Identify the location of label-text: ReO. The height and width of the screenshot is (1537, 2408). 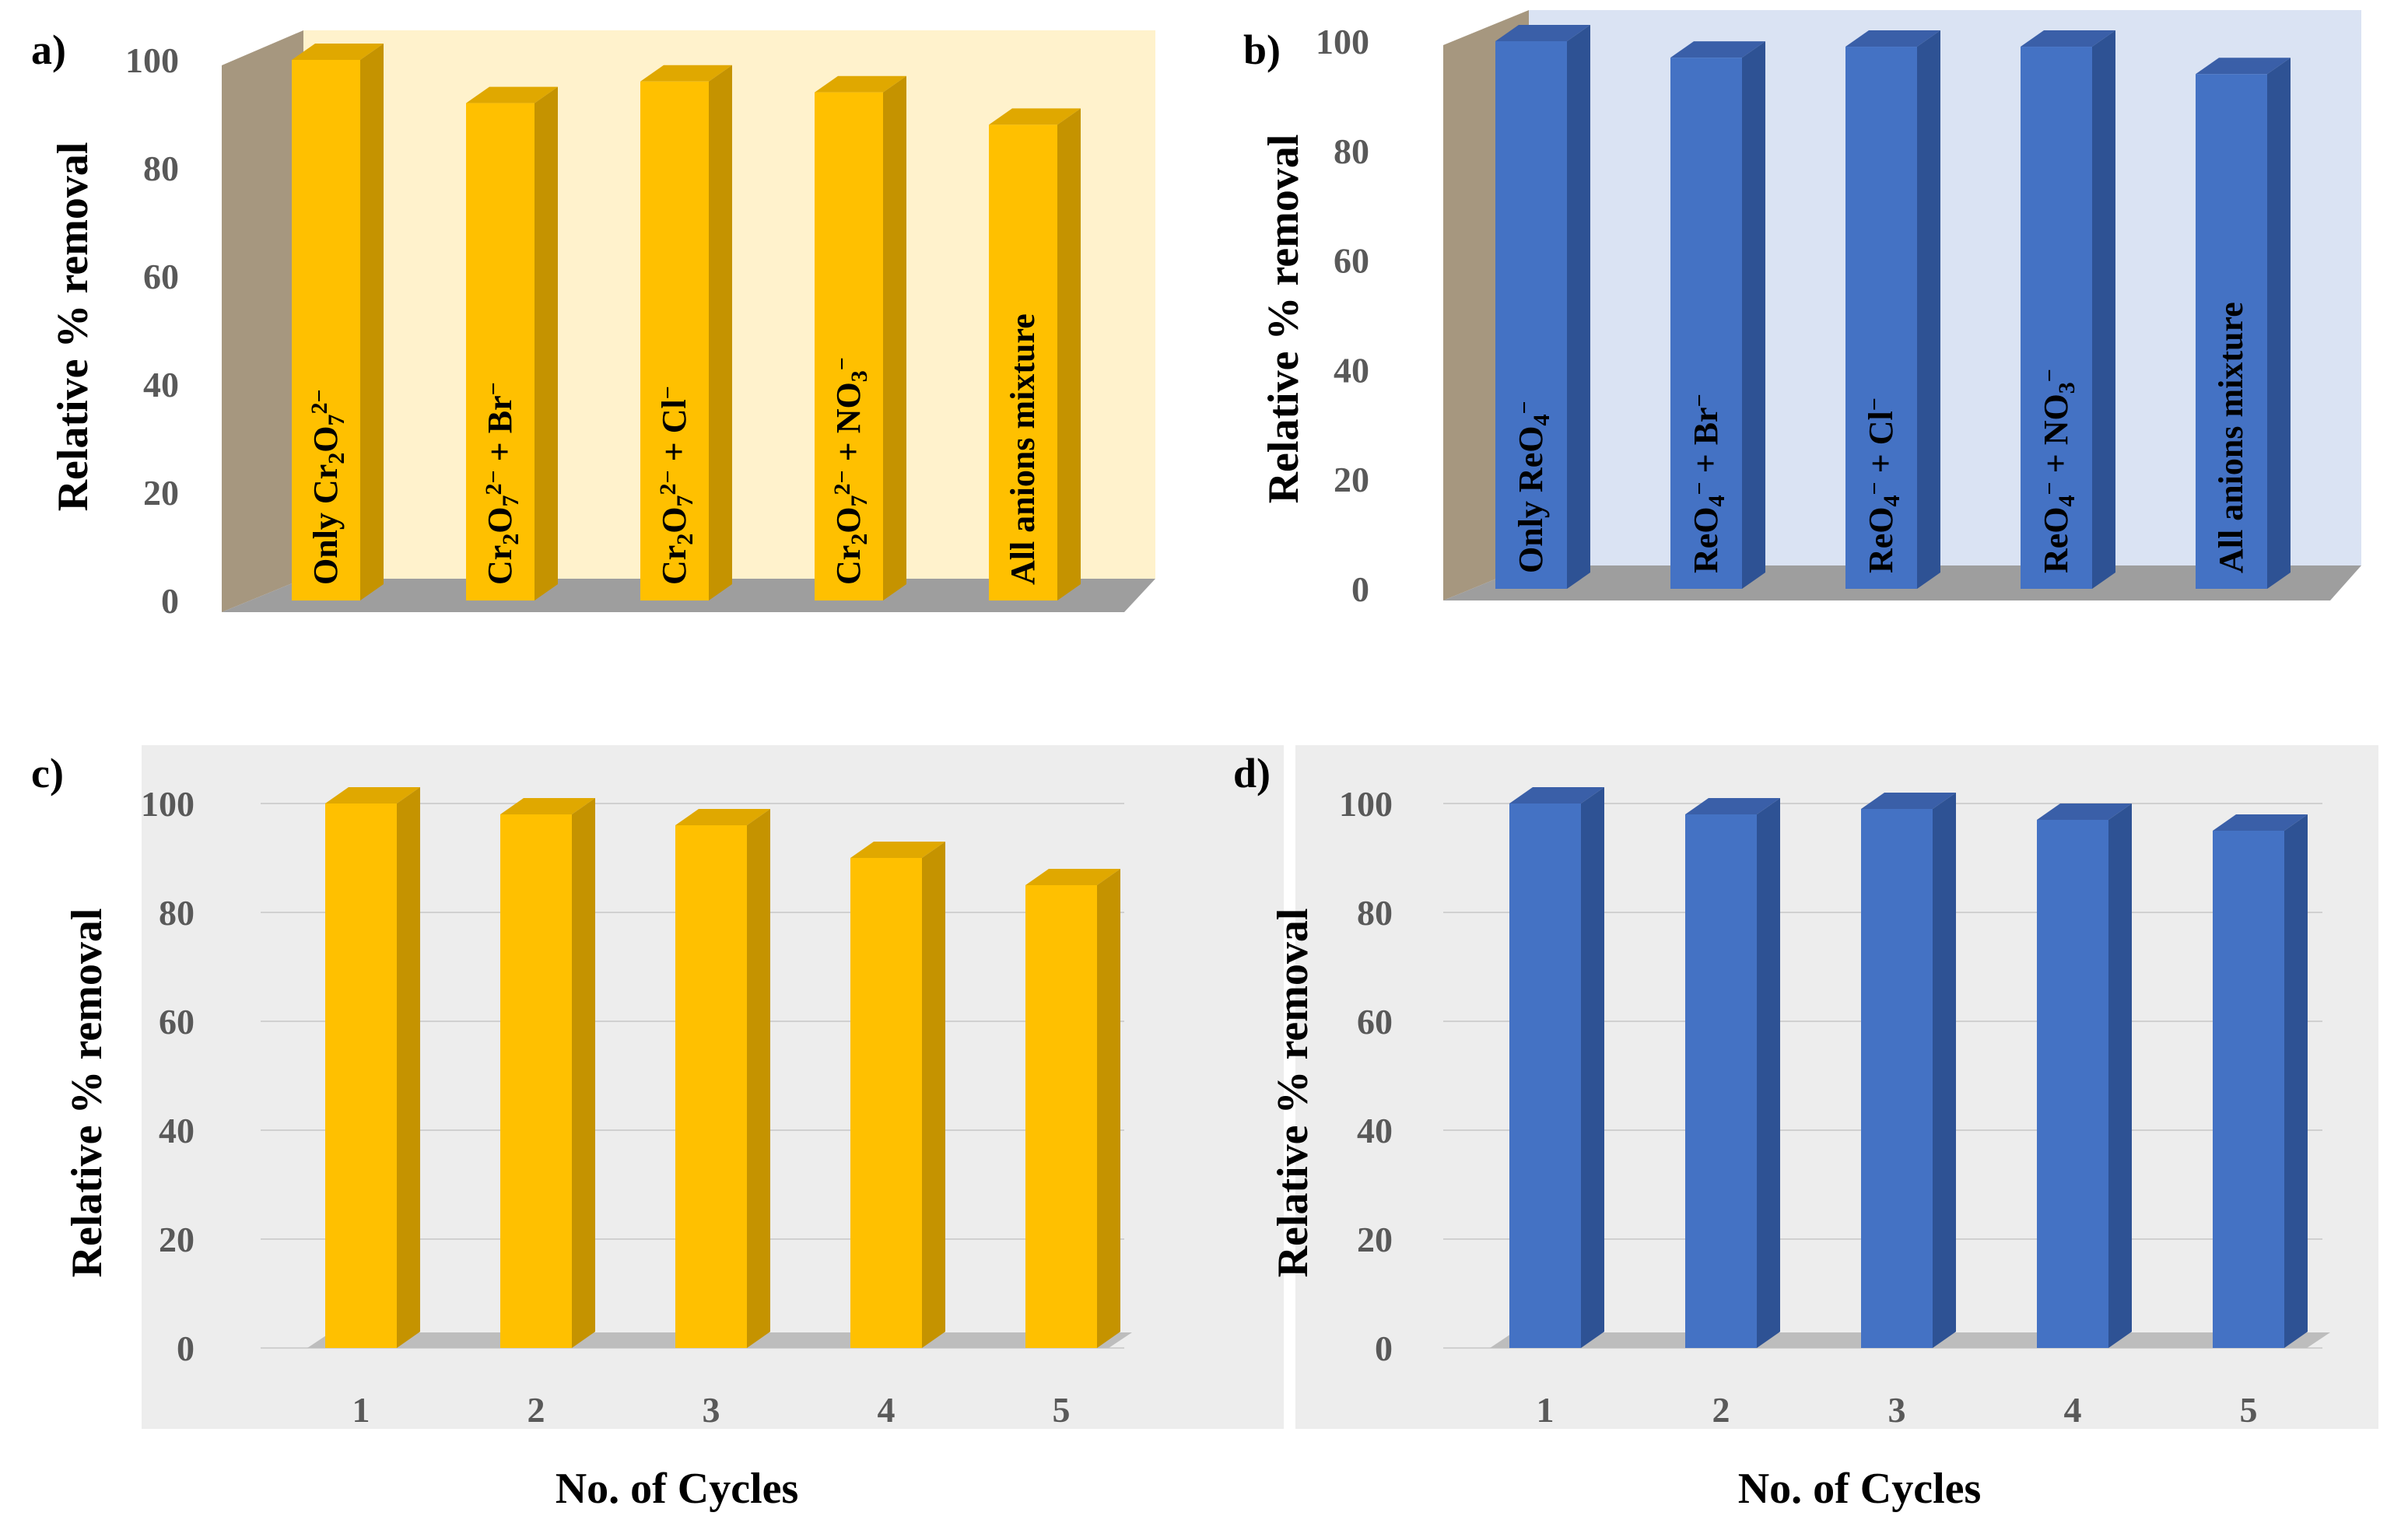
(1881, 539).